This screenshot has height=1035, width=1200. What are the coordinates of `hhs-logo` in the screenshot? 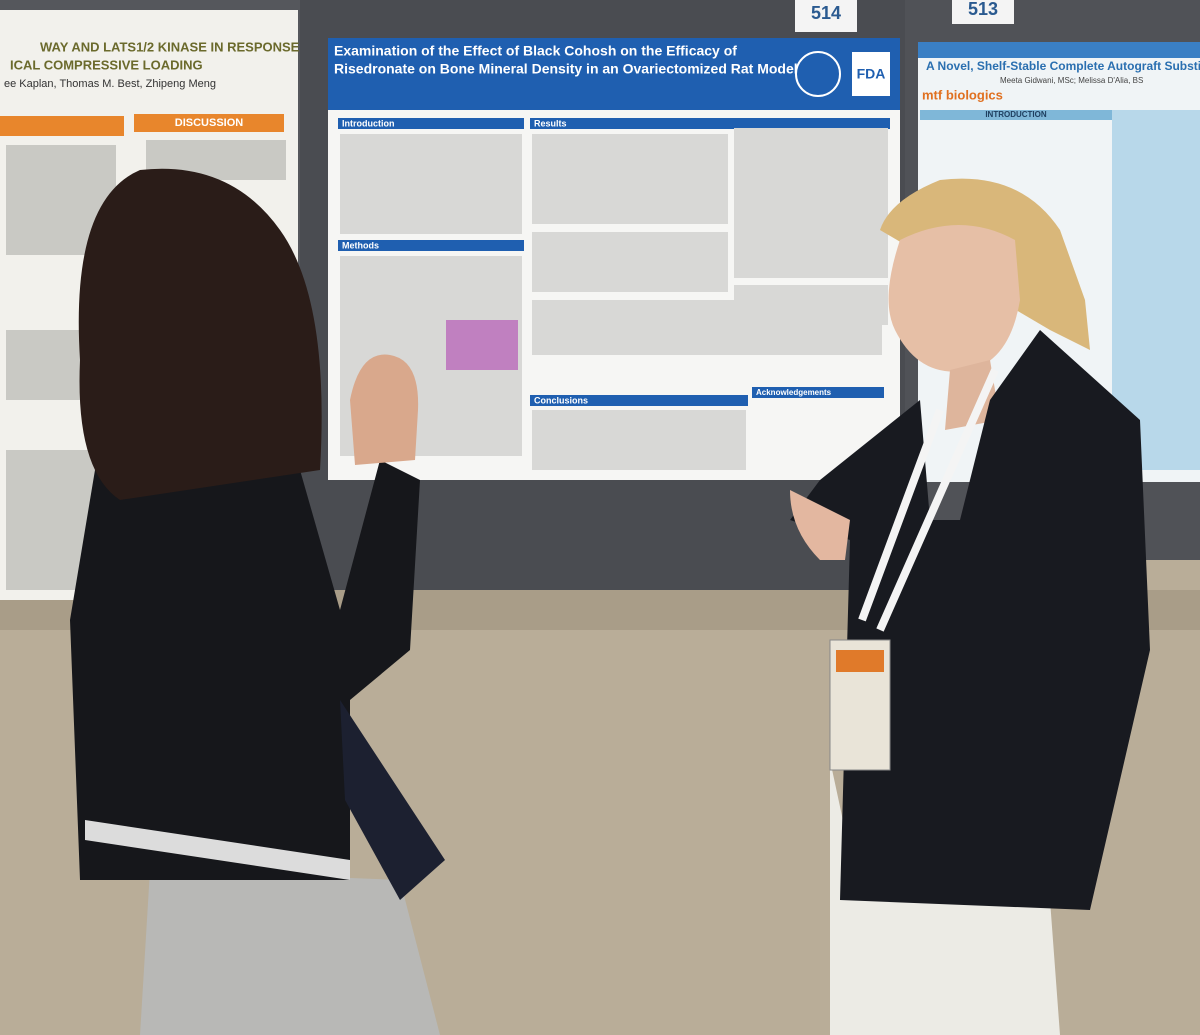 It's located at (818, 74).